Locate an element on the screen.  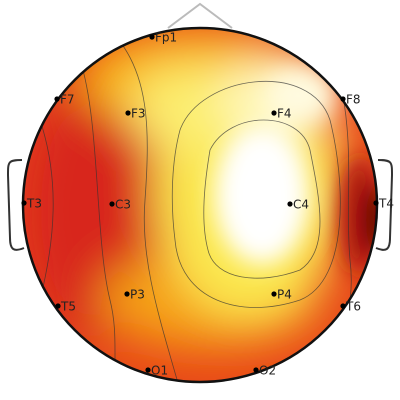
left-ear is located at coordinates (15, 205).